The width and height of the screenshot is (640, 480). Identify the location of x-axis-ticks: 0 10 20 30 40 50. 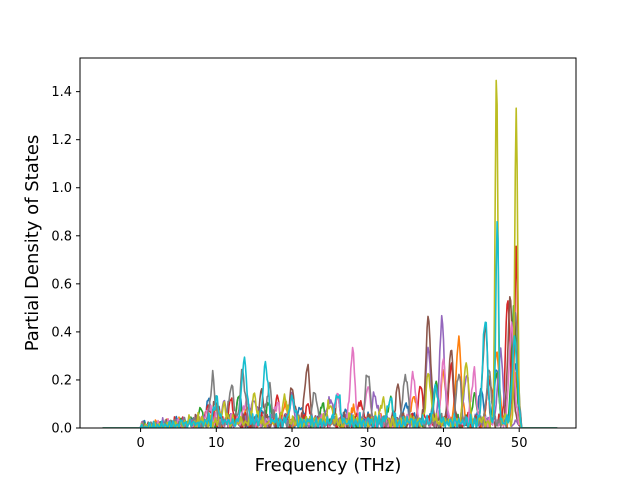
(331, 439).